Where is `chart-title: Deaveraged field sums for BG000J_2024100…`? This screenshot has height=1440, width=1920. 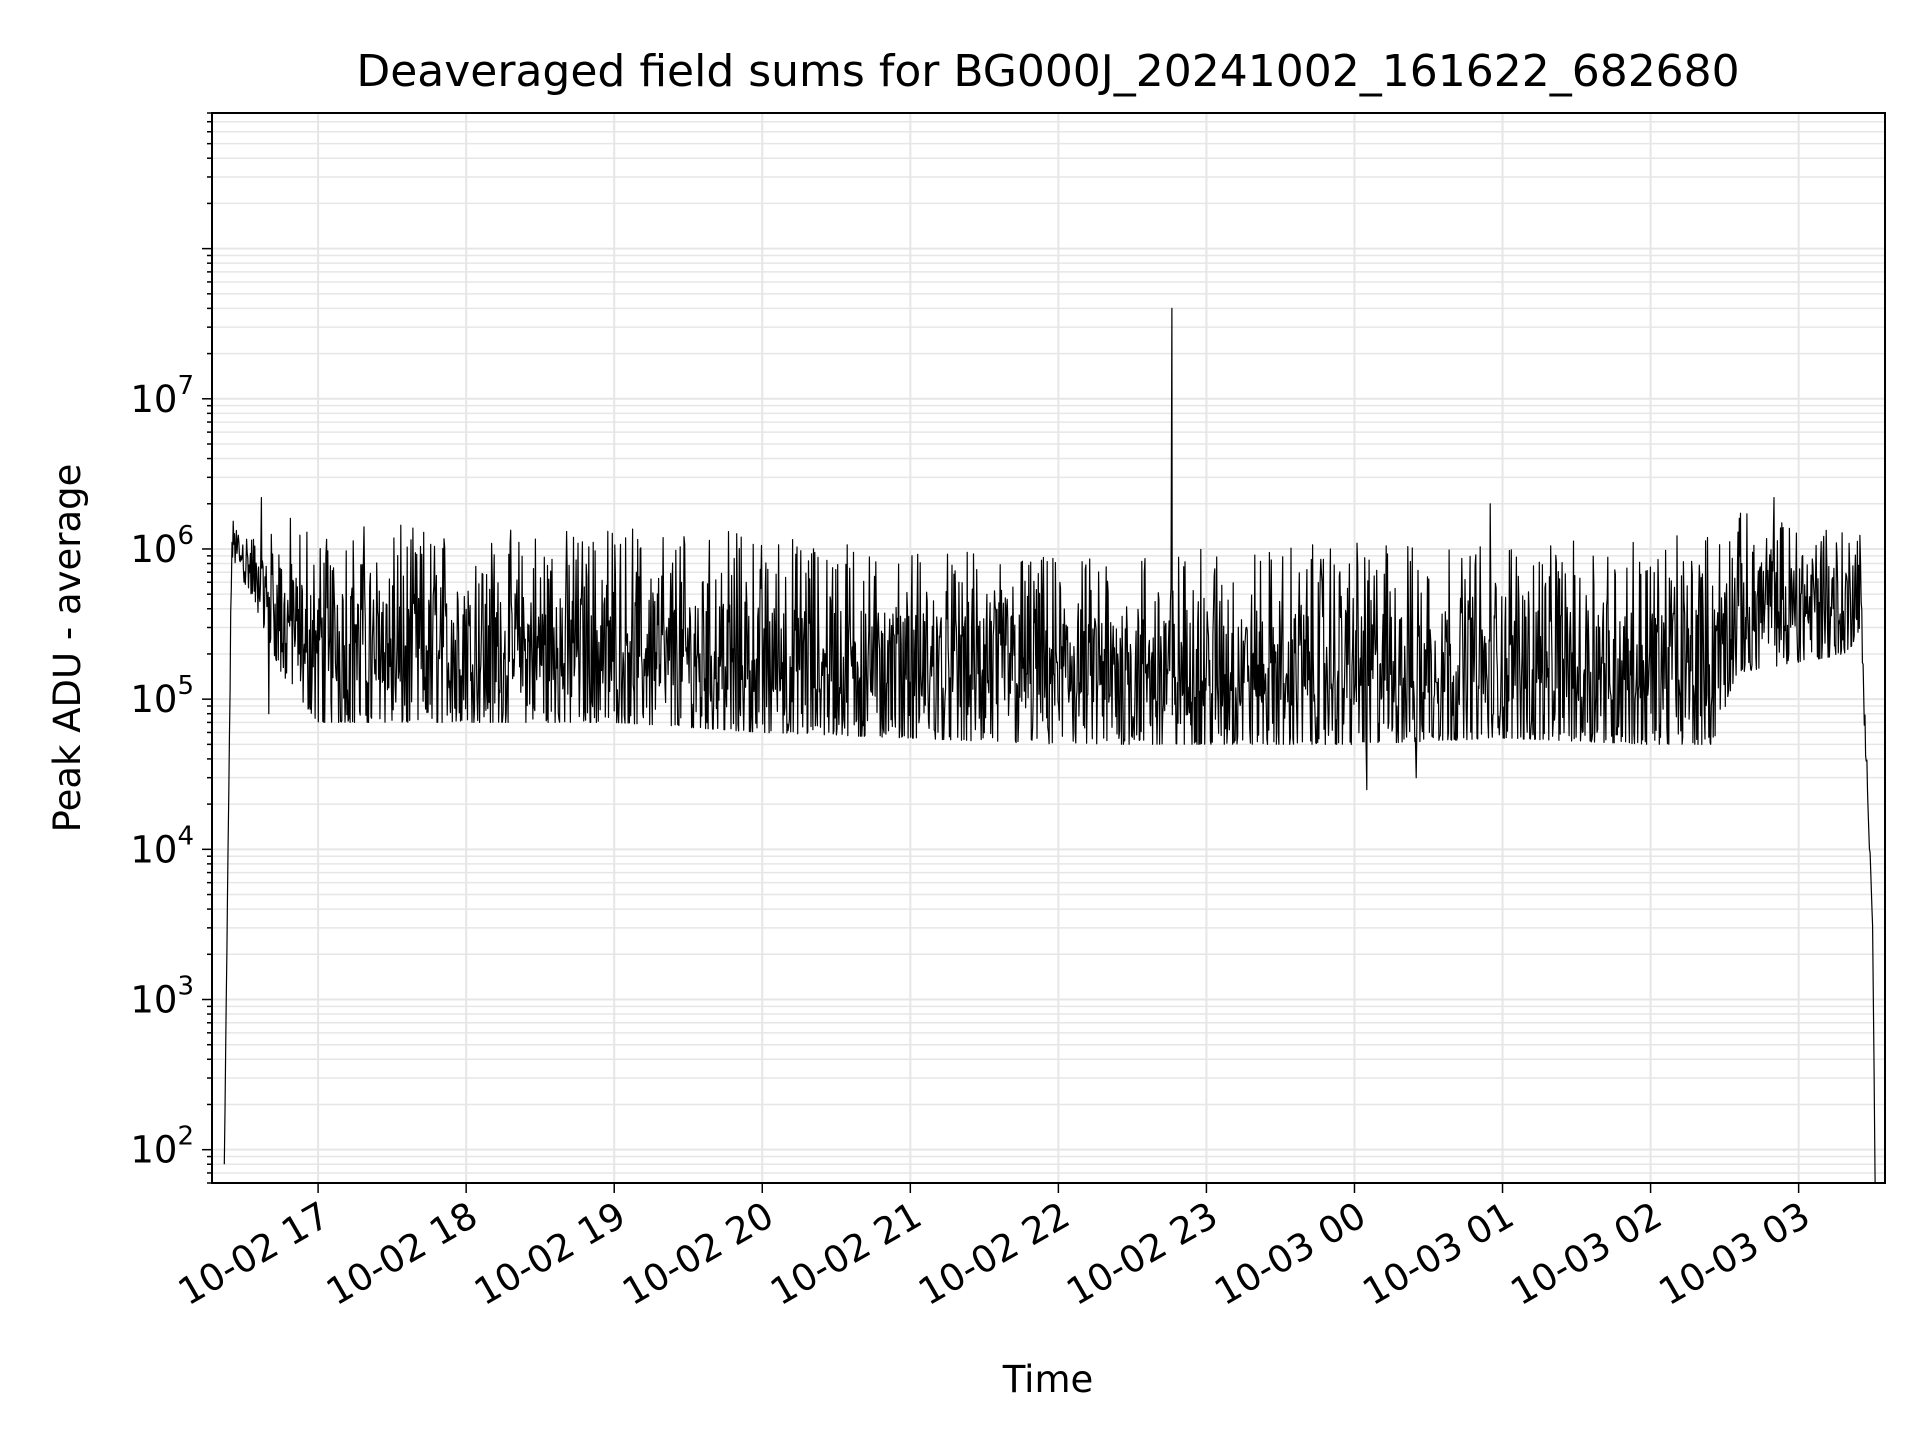 chart-title: Deaveraged field sums for BG000J_2024100… is located at coordinates (1047, 71).